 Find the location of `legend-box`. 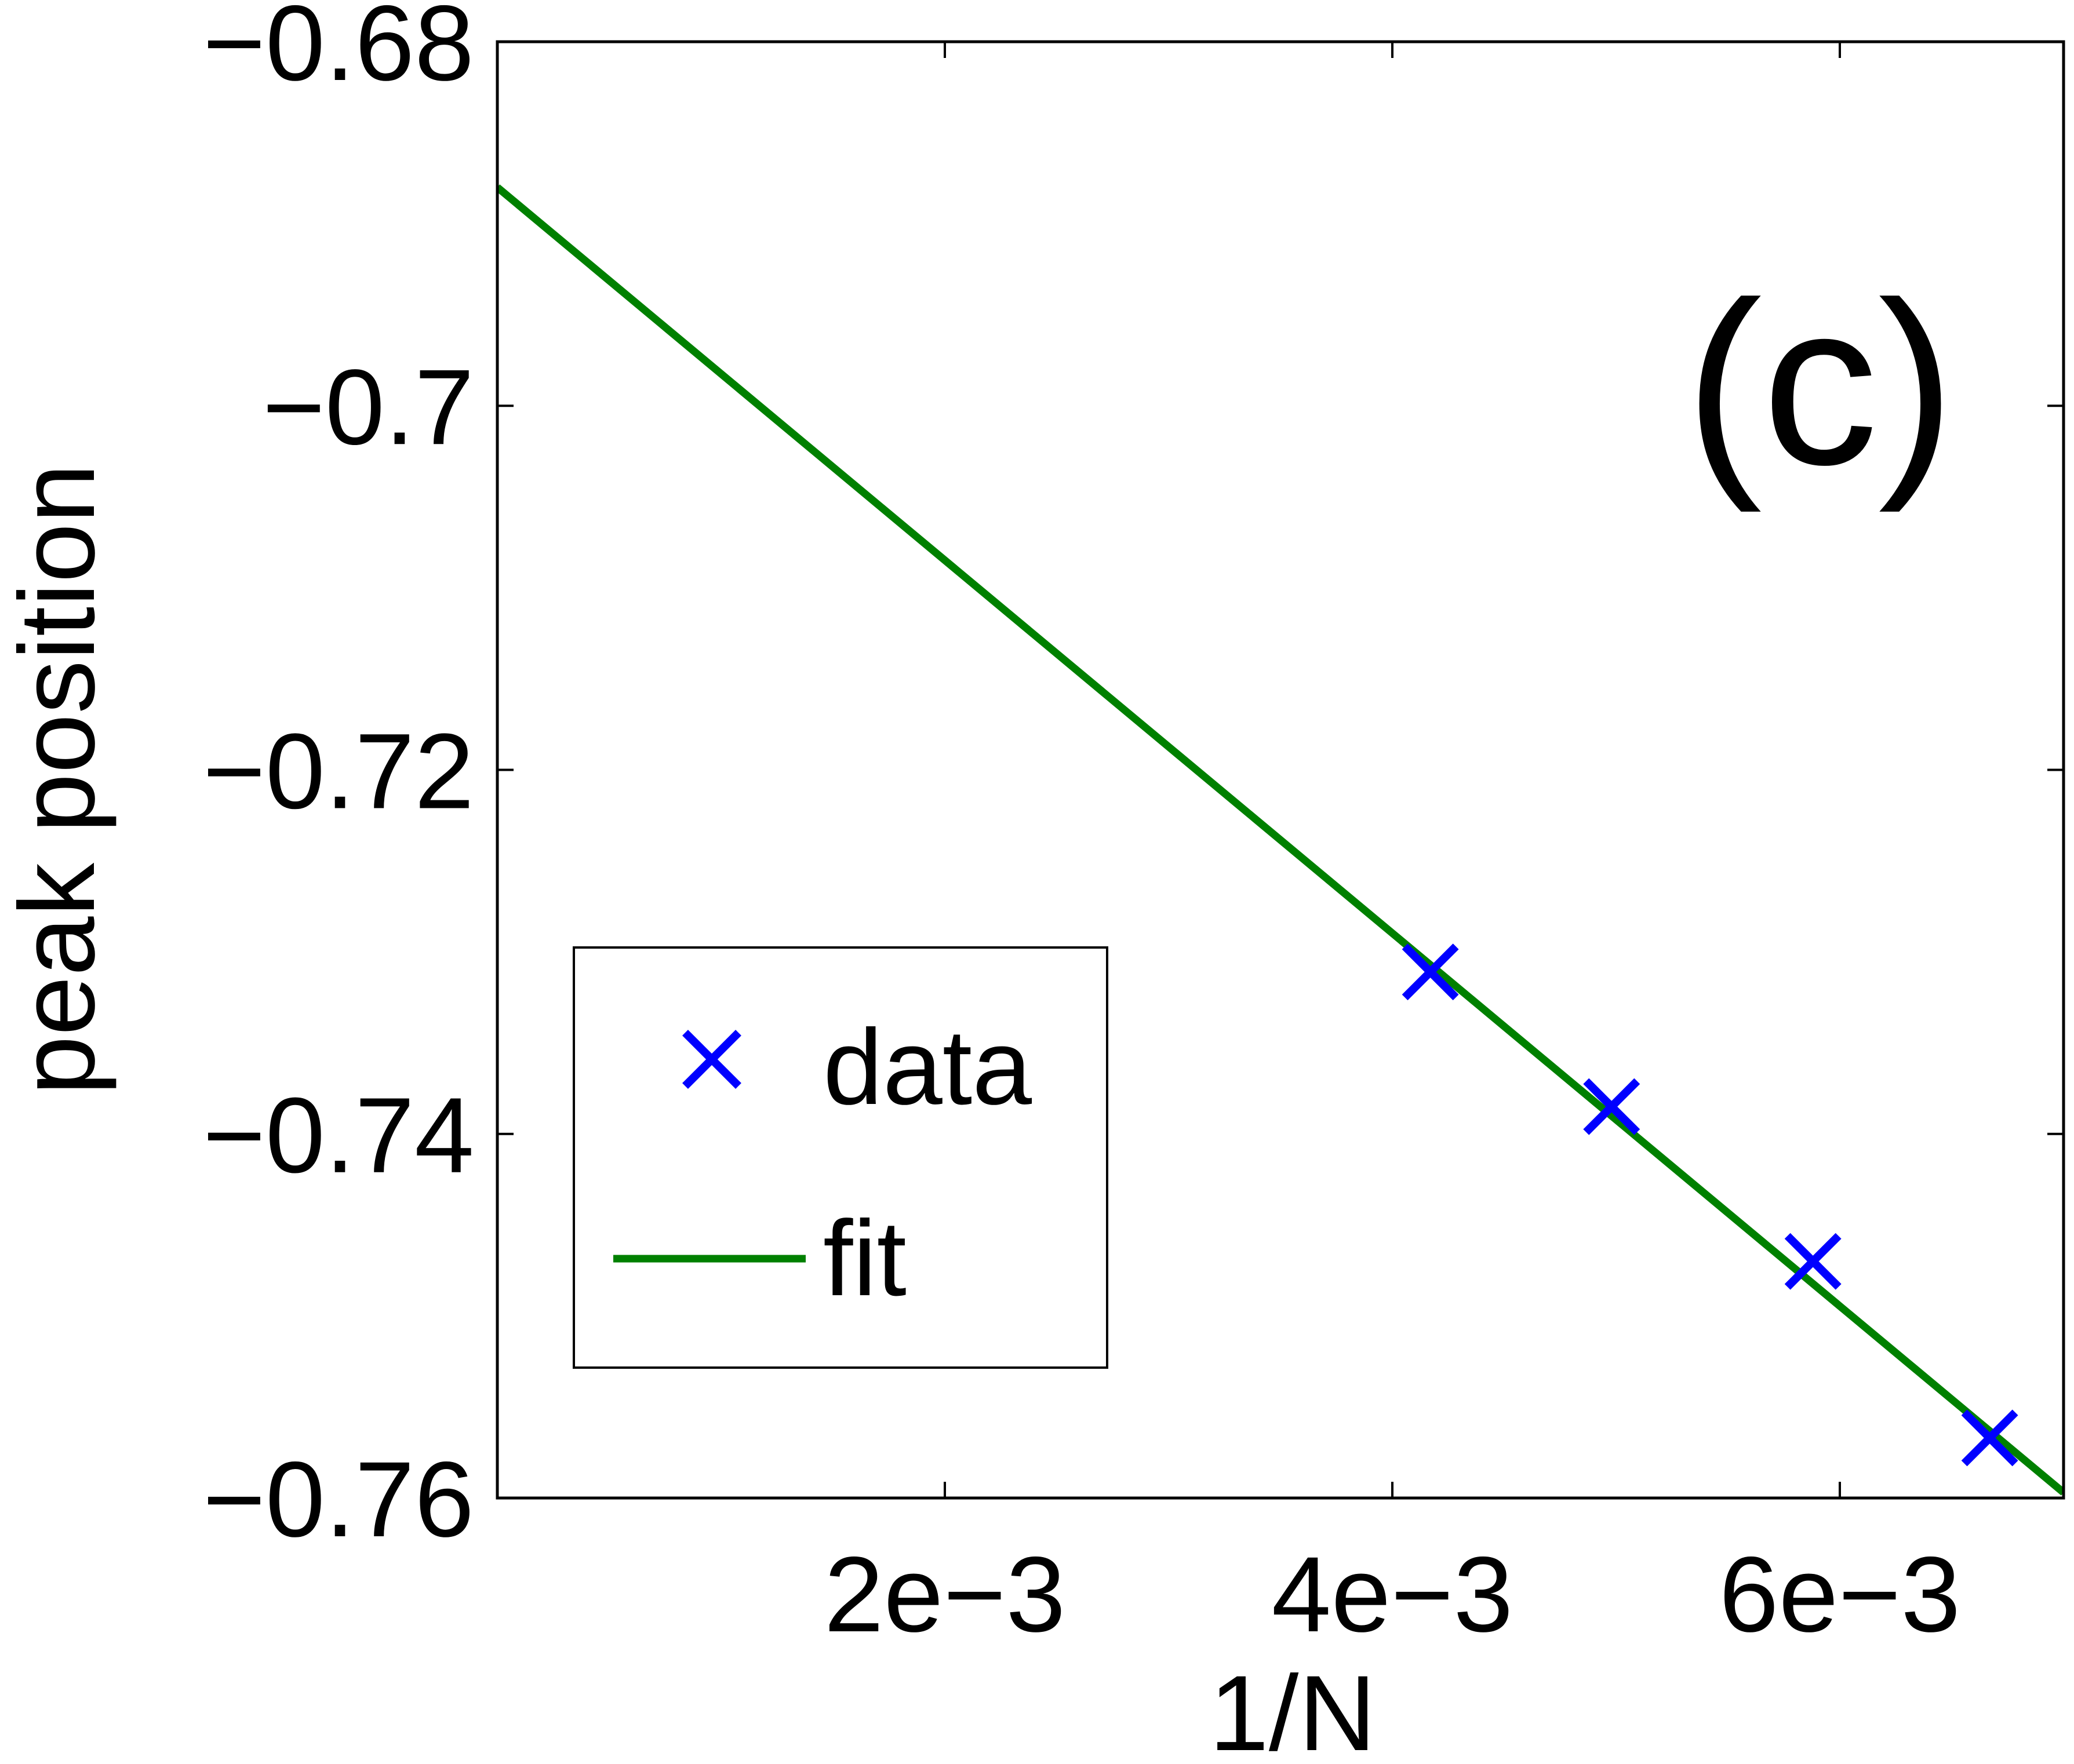

legend-box is located at coordinates (840, 1157).